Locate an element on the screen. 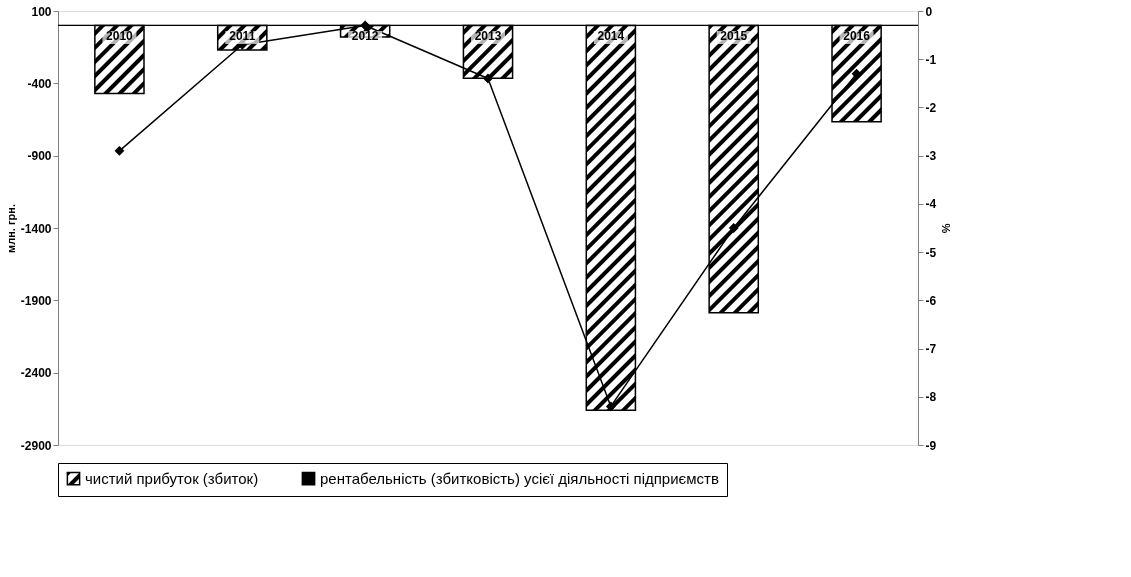 The image size is (1131, 577). y2-tick-label: -2 is located at coordinates (931, 107).